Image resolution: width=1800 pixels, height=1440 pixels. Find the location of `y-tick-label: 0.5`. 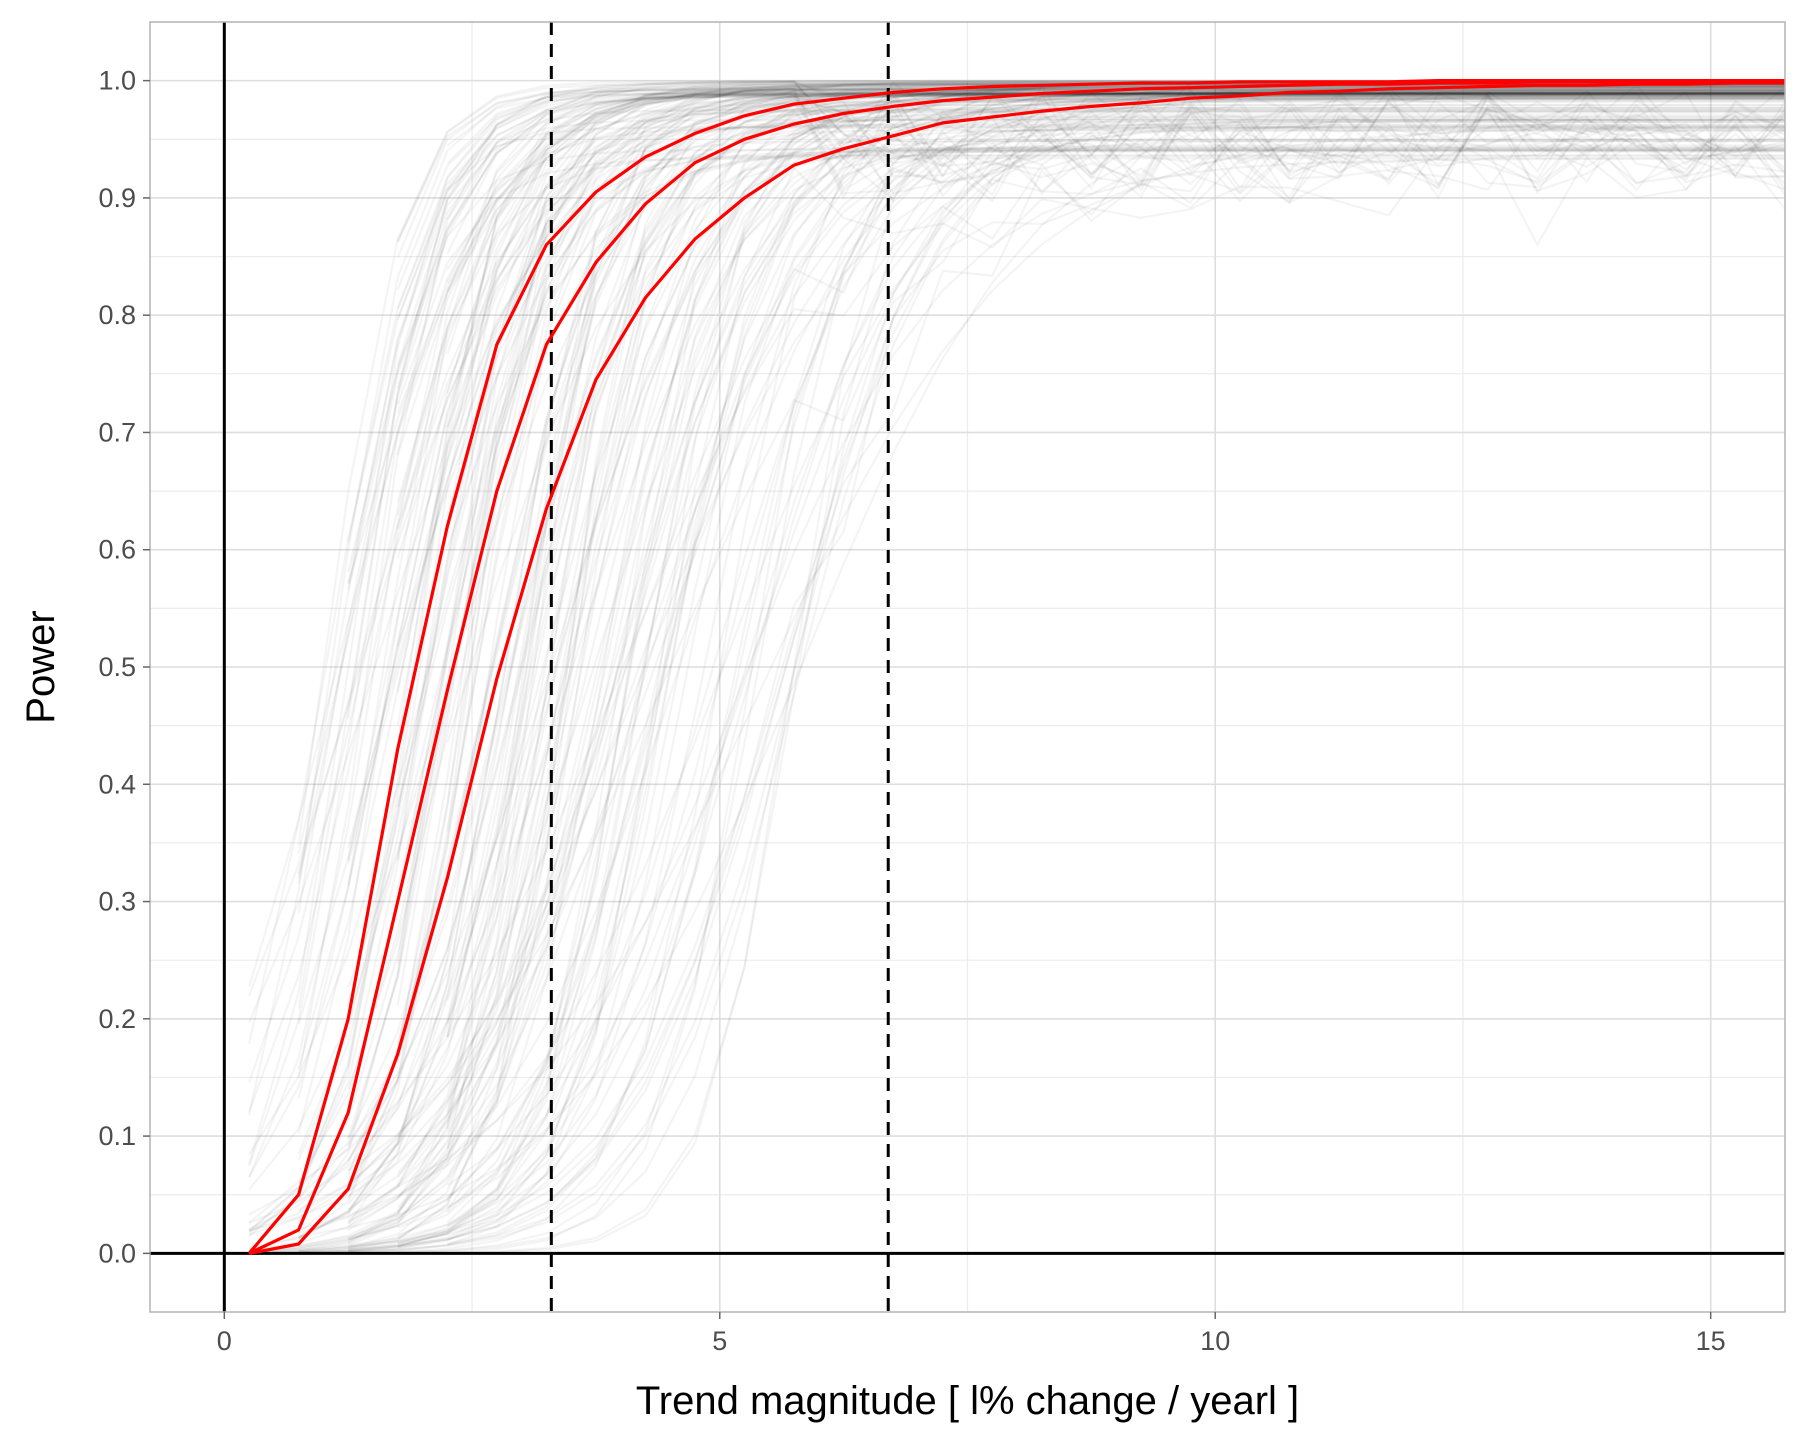

y-tick-label: 0.5 is located at coordinates (117, 667).